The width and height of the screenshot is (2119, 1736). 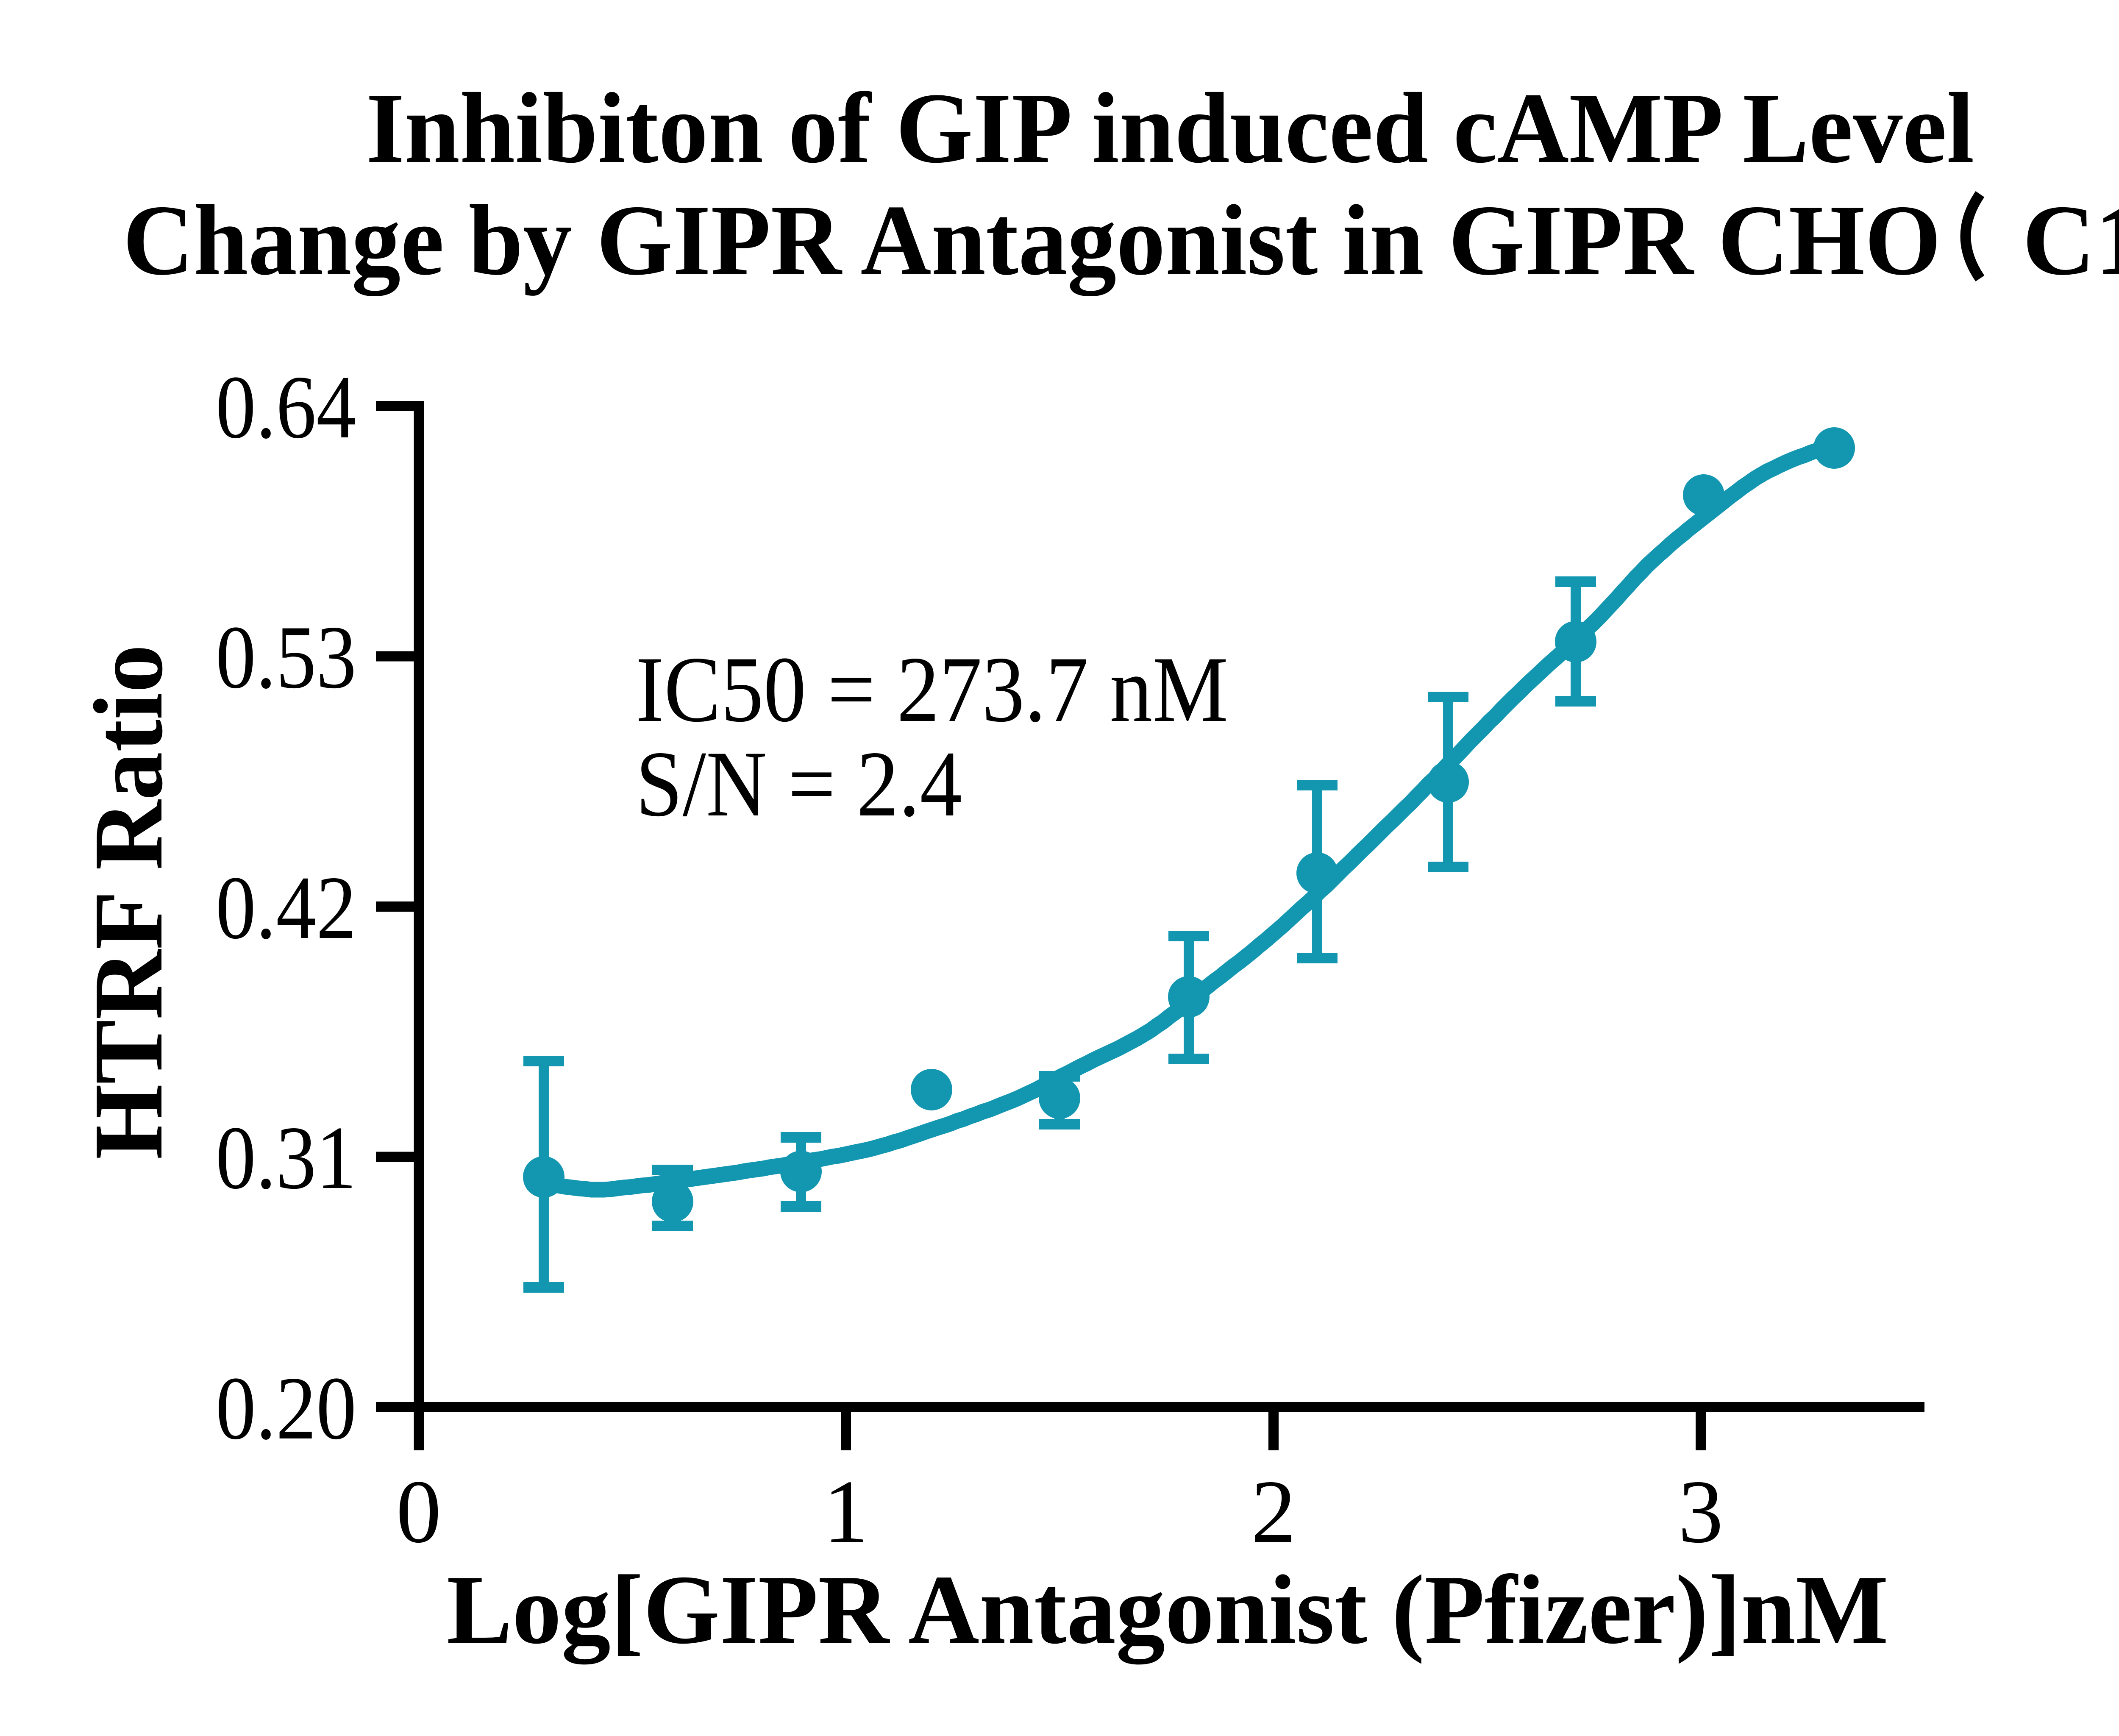 What do you see at coordinates (1032, 240) in the screenshot?
I see `svg-text:Change by GIPR Antagonist in G: Change by GIPR Antagonist in GIPR CHO` at bounding box center [1032, 240].